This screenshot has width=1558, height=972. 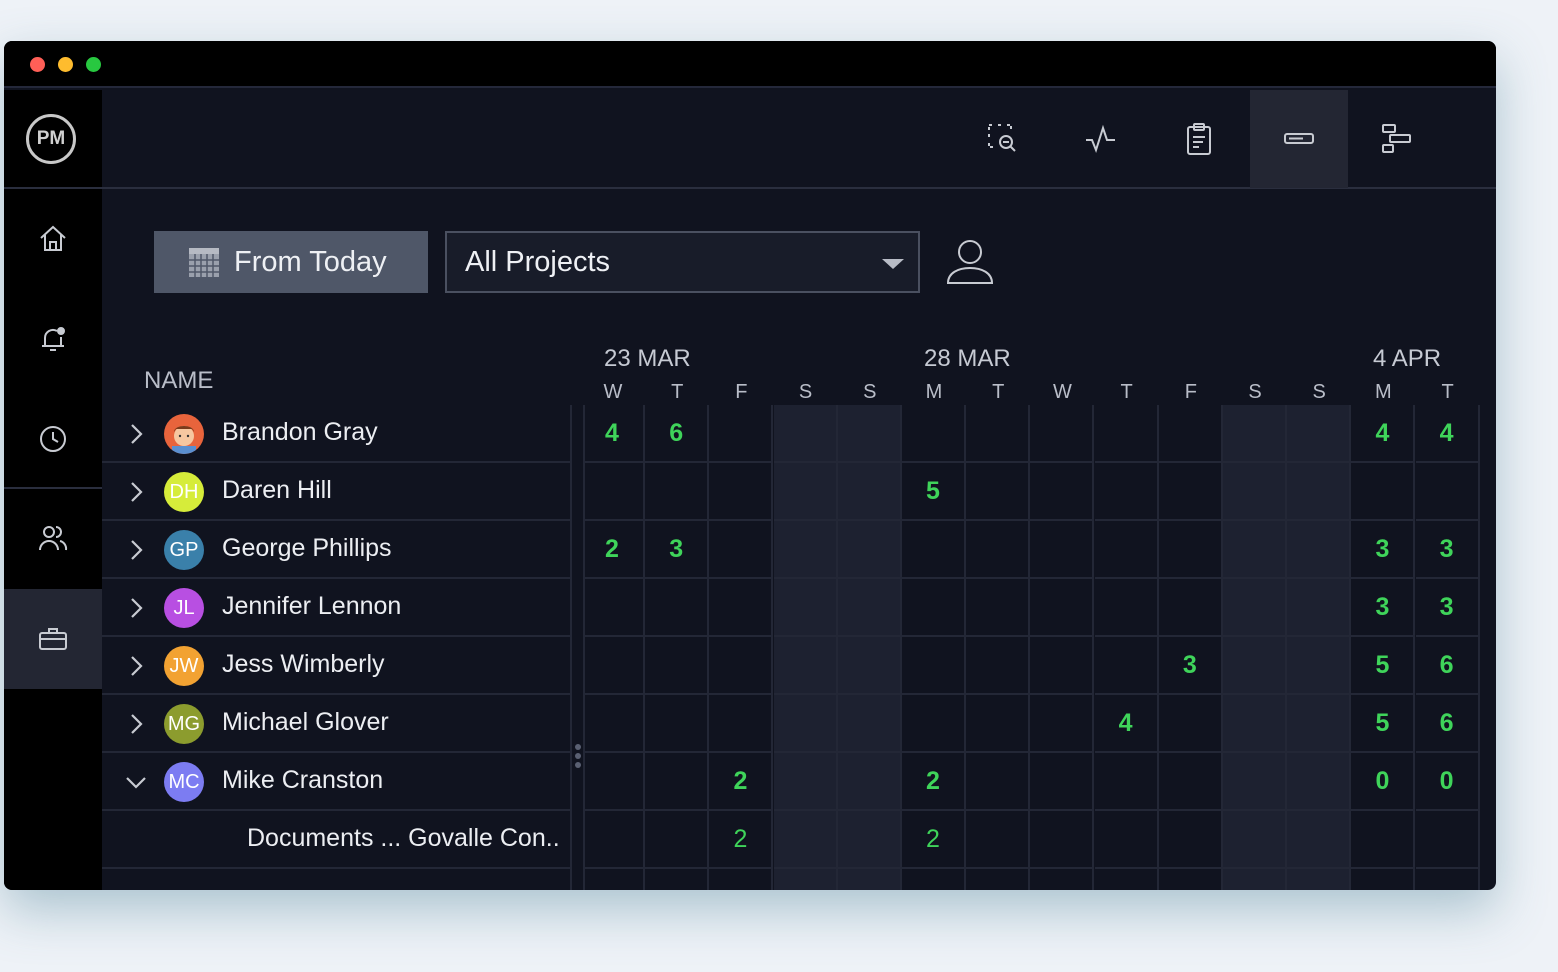 What do you see at coordinates (577, 647) in the screenshot?
I see `column-resize-handle` at bounding box center [577, 647].